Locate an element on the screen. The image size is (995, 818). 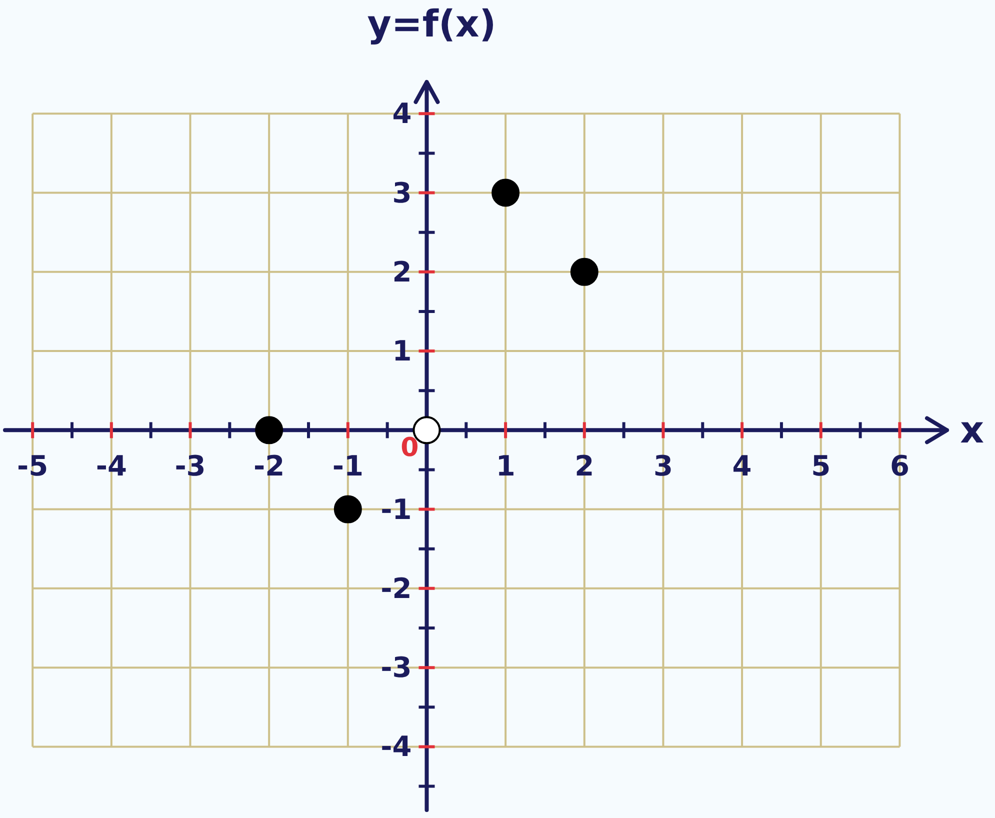
x-tick-label: 6 is located at coordinates (900, 466).